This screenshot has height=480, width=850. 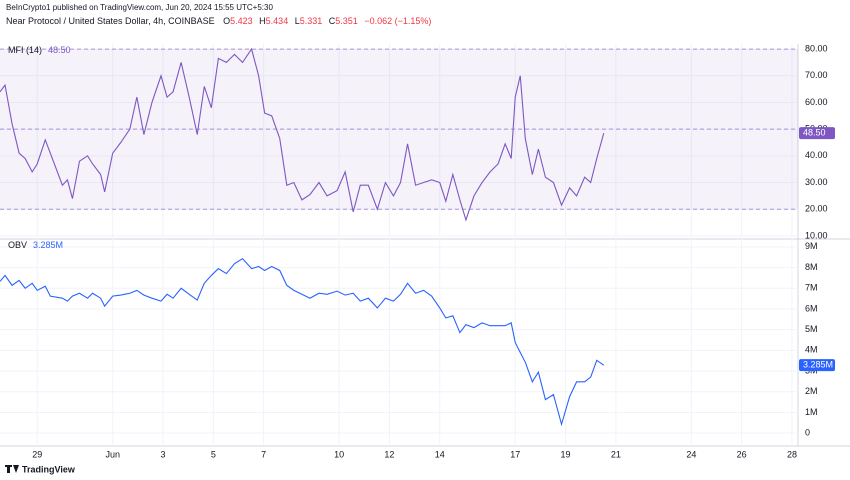 I want to click on ohlc-key: L, so click(x=297, y=21).